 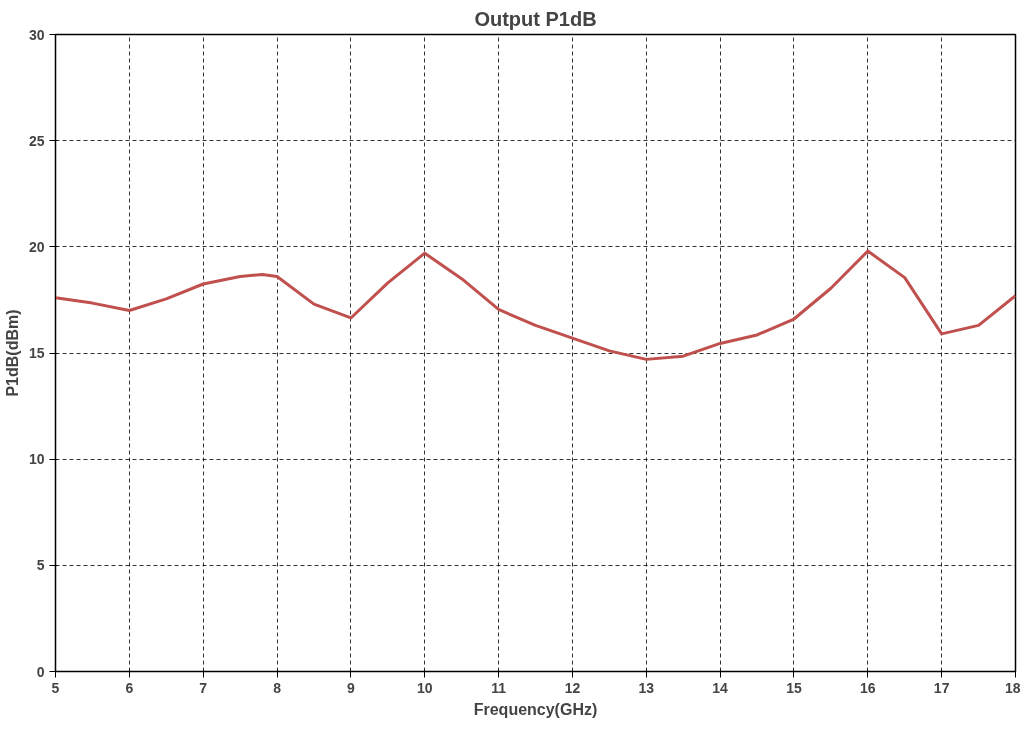 I want to click on y-tick-label: 25, so click(x=36, y=140).